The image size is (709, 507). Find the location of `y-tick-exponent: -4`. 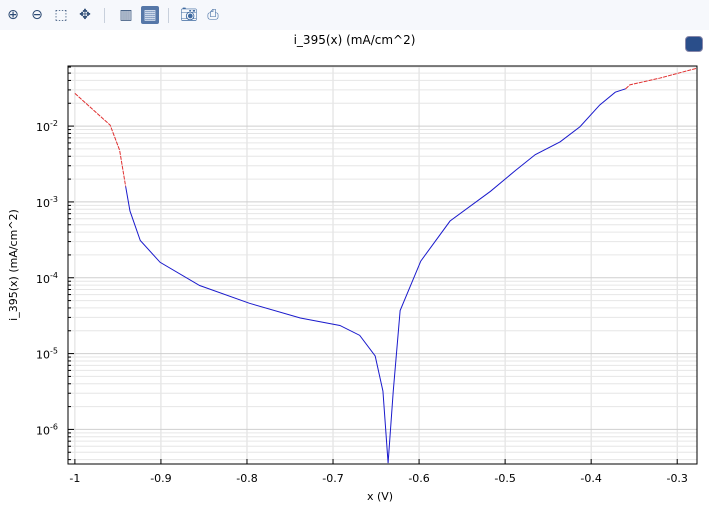

y-tick-exponent: -4 is located at coordinates (54, 275).